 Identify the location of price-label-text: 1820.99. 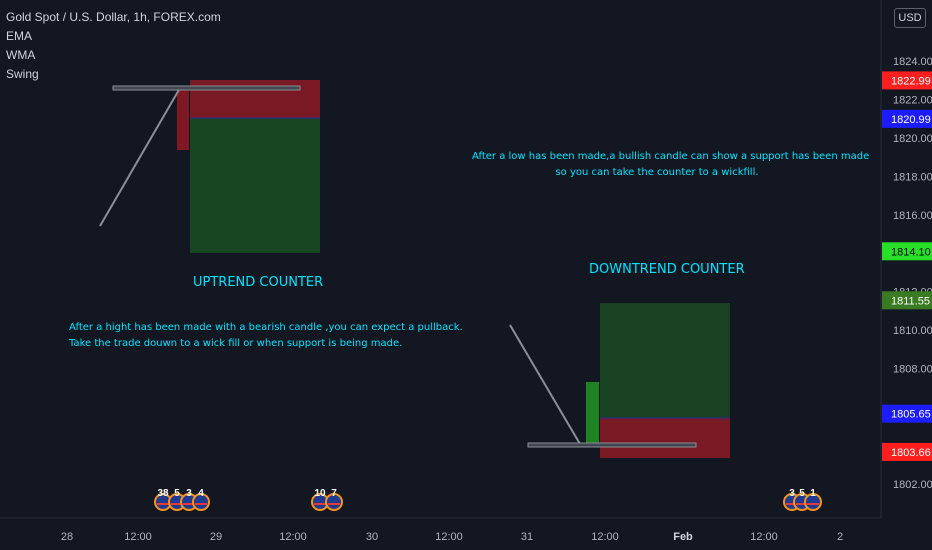
(911, 120).